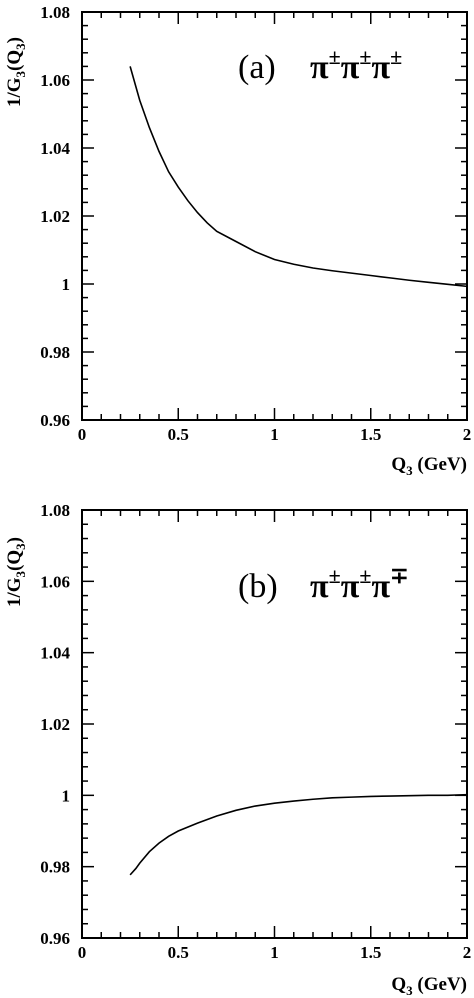  Describe the element at coordinates (258, 586) in the screenshot. I see `panel-label: (b)` at that location.